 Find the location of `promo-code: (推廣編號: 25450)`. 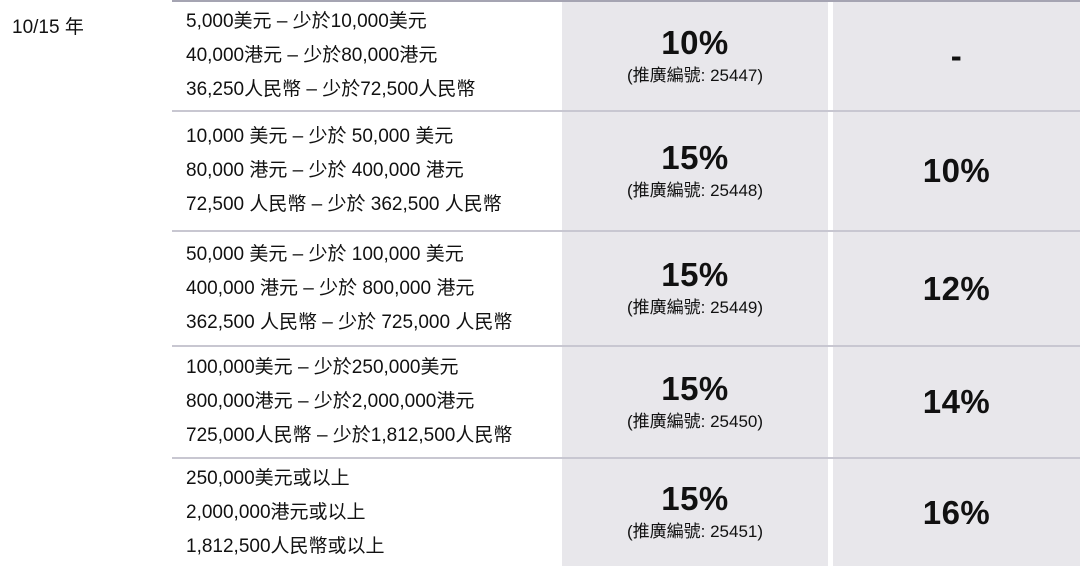

promo-code: (推廣編號: 25450) is located at coordinates (695, 421).